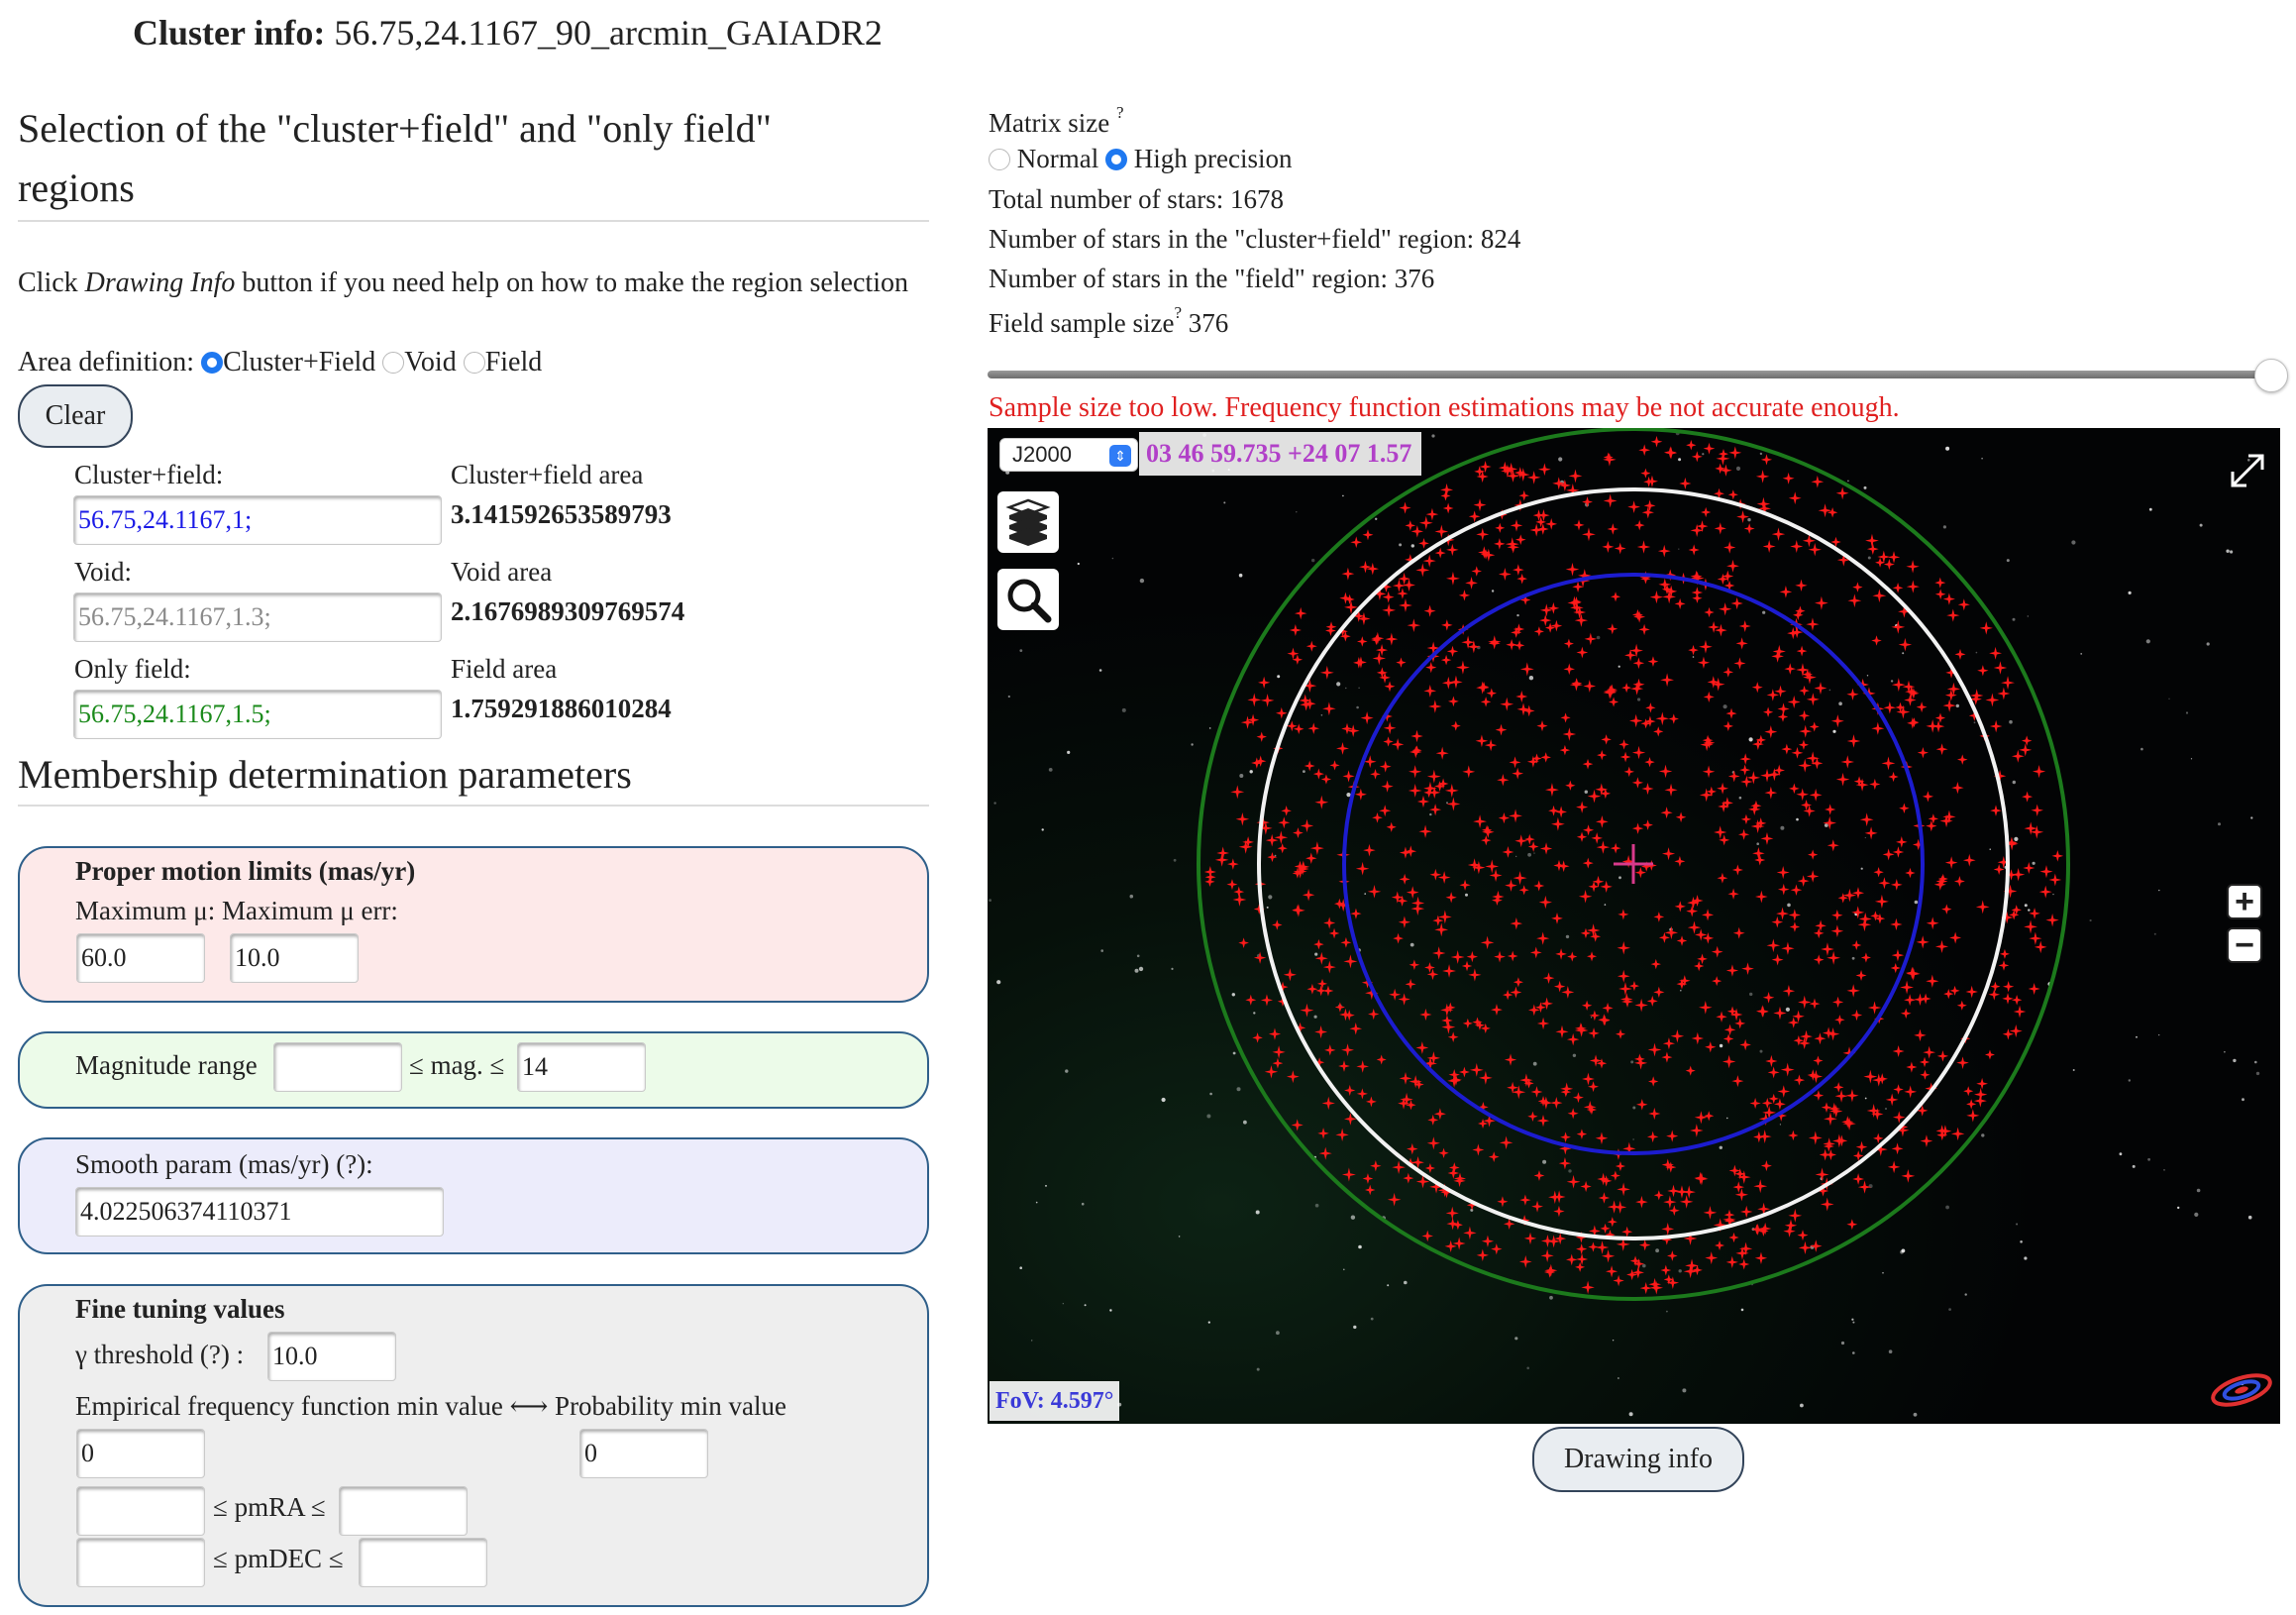 The height and width of the screenshot is (1615, 2296). What do you see at coordinates (1068, 455) in the screenshot?
I see `coordinate-frame-select: J2000 ⇕` at bounding box center [1068, 455].